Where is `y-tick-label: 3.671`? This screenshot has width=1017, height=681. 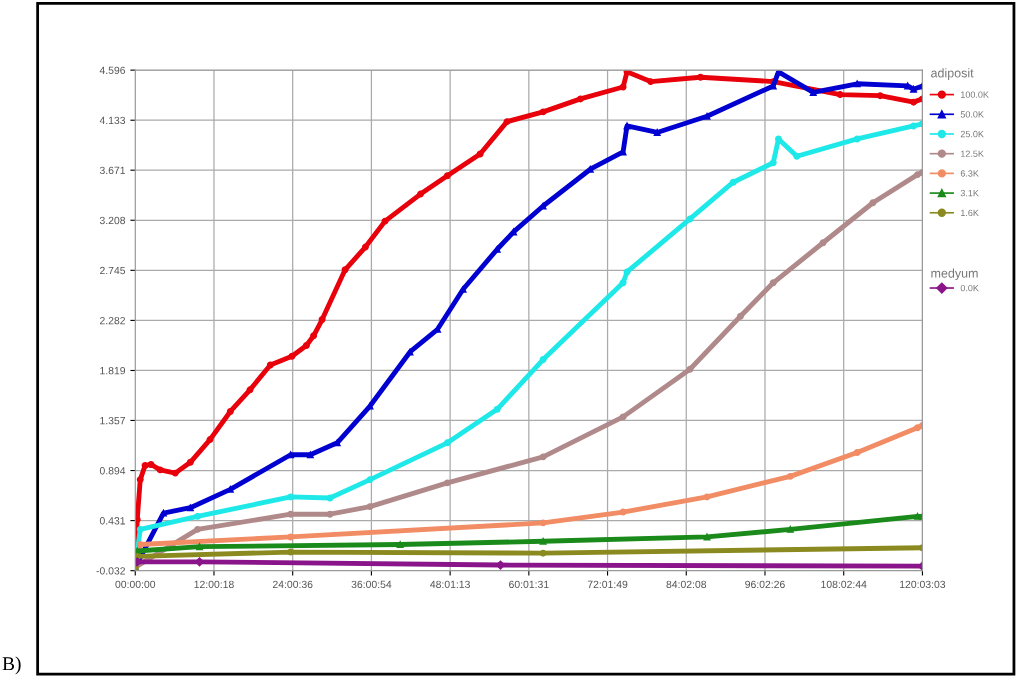
y-tick-label: 3.671 is located at coordinates (112, 170).